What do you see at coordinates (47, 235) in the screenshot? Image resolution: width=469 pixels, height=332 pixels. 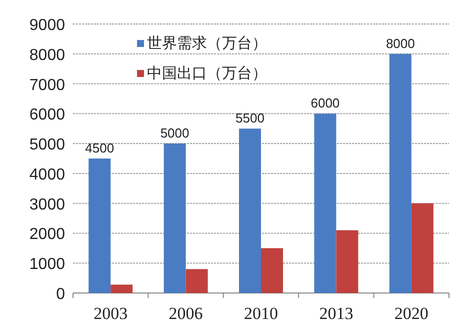 I see `y-tick-label: 2000` at bounding box center [47, 235].